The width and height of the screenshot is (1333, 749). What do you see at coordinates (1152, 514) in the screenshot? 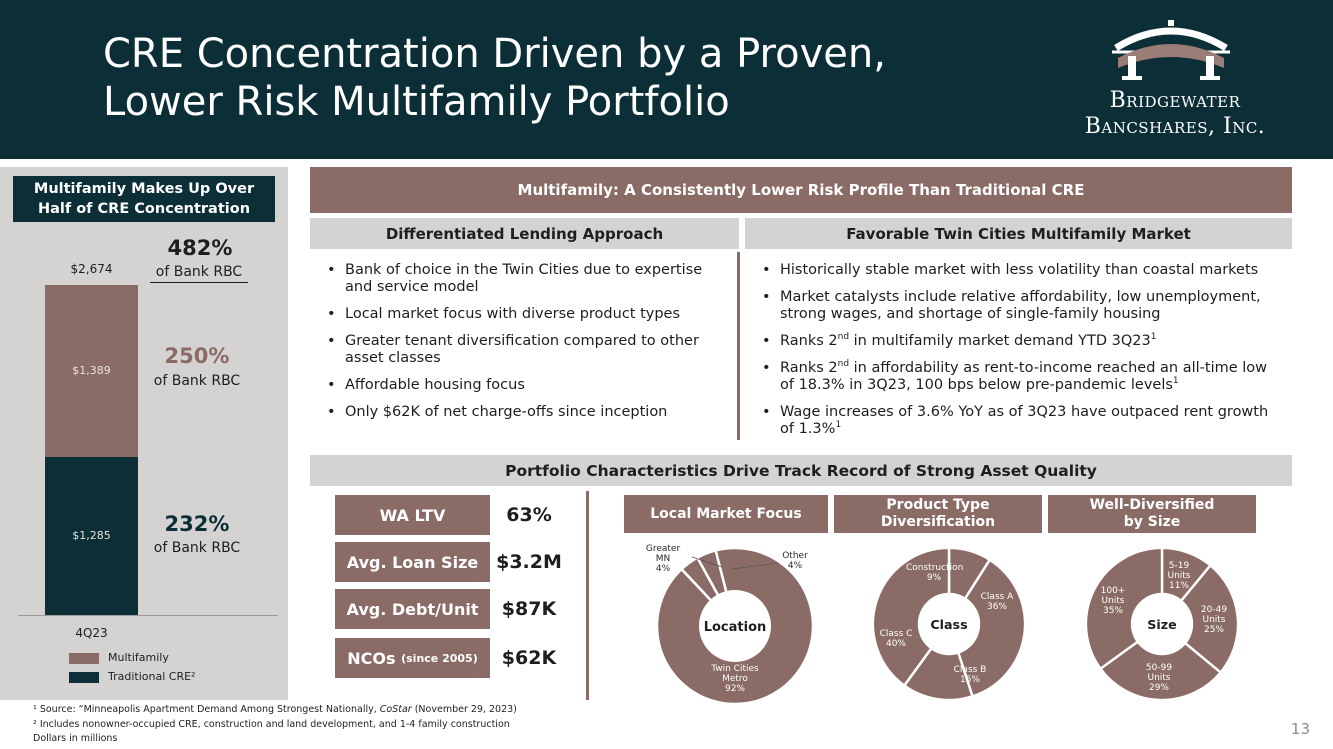
I see `chart-head-size: Well-Diversified by Size` at bounding box center [1152, 514].